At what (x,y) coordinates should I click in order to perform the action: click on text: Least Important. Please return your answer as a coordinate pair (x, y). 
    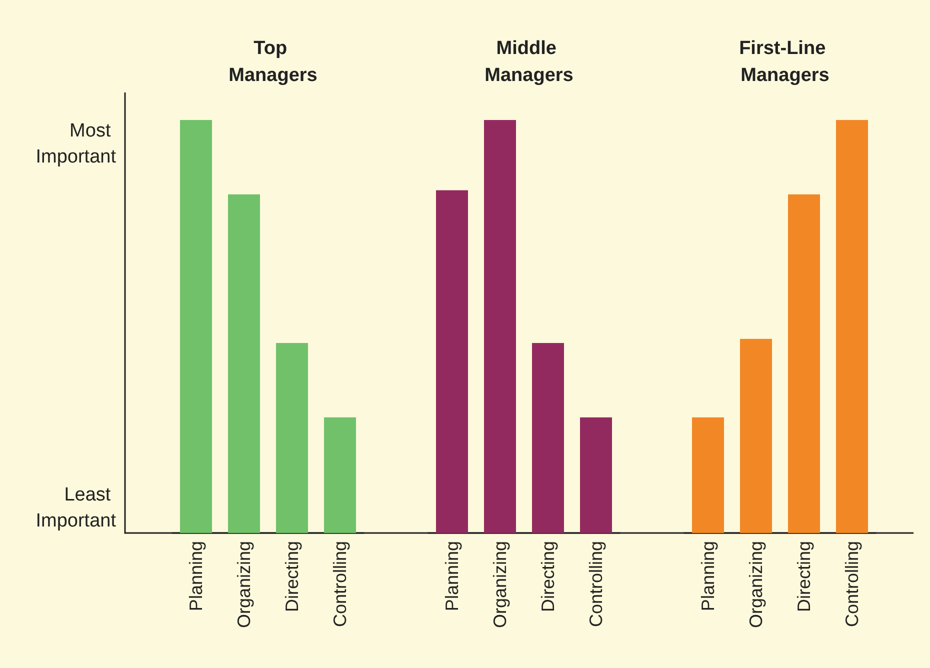
    Looking at the image, I should click on (76, 508).